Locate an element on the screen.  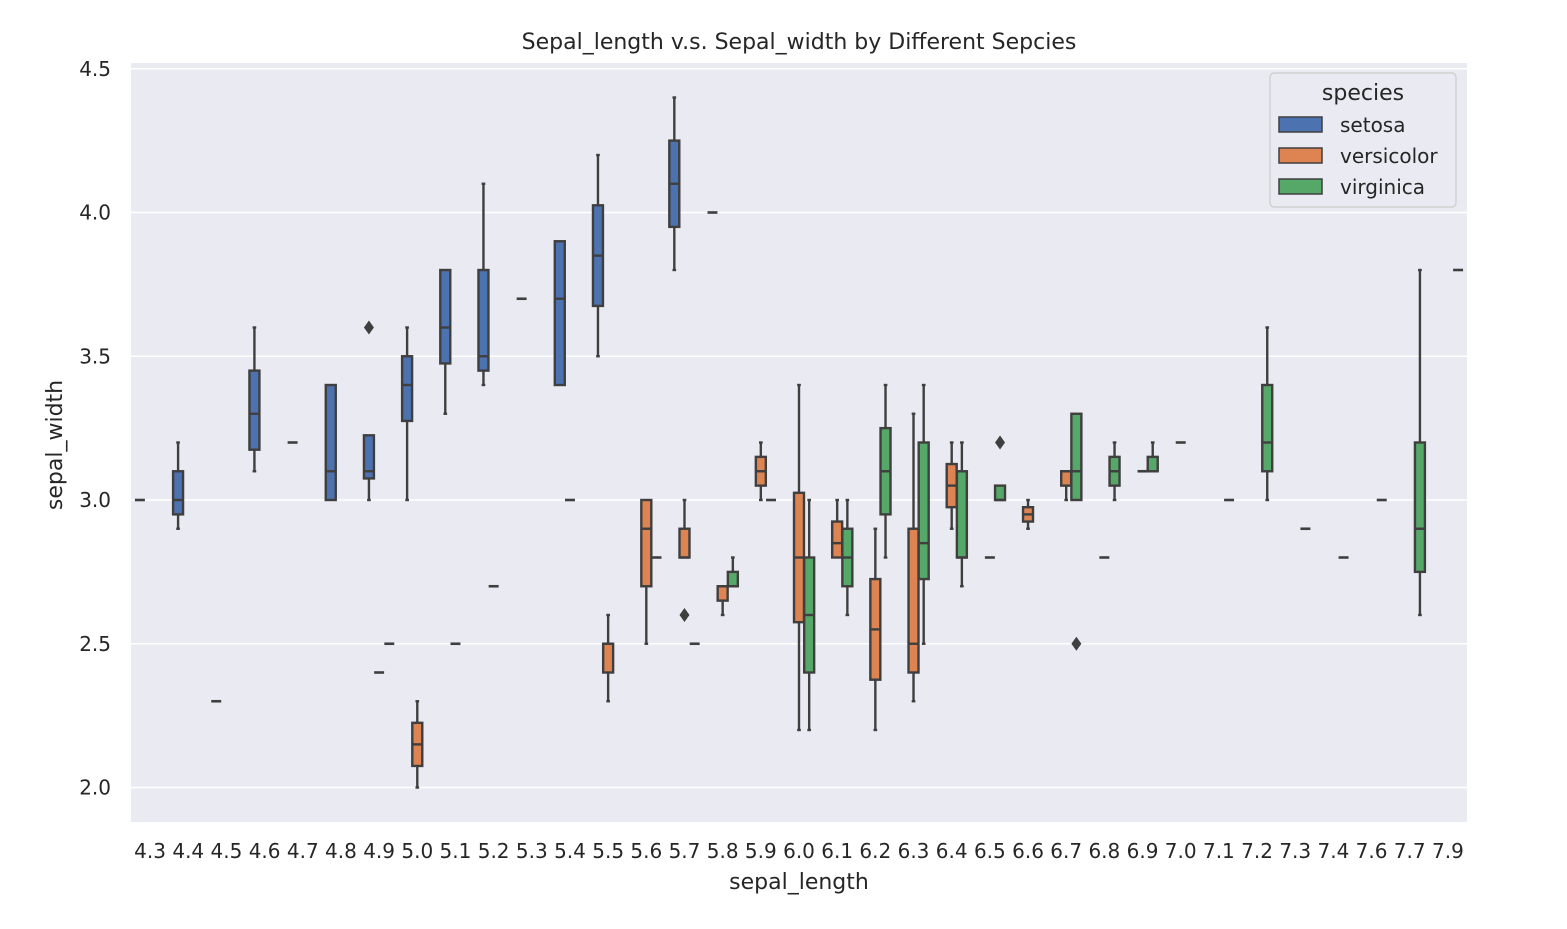
x-tick-7.0: 7.0 is located at coordinates (1181, 851).